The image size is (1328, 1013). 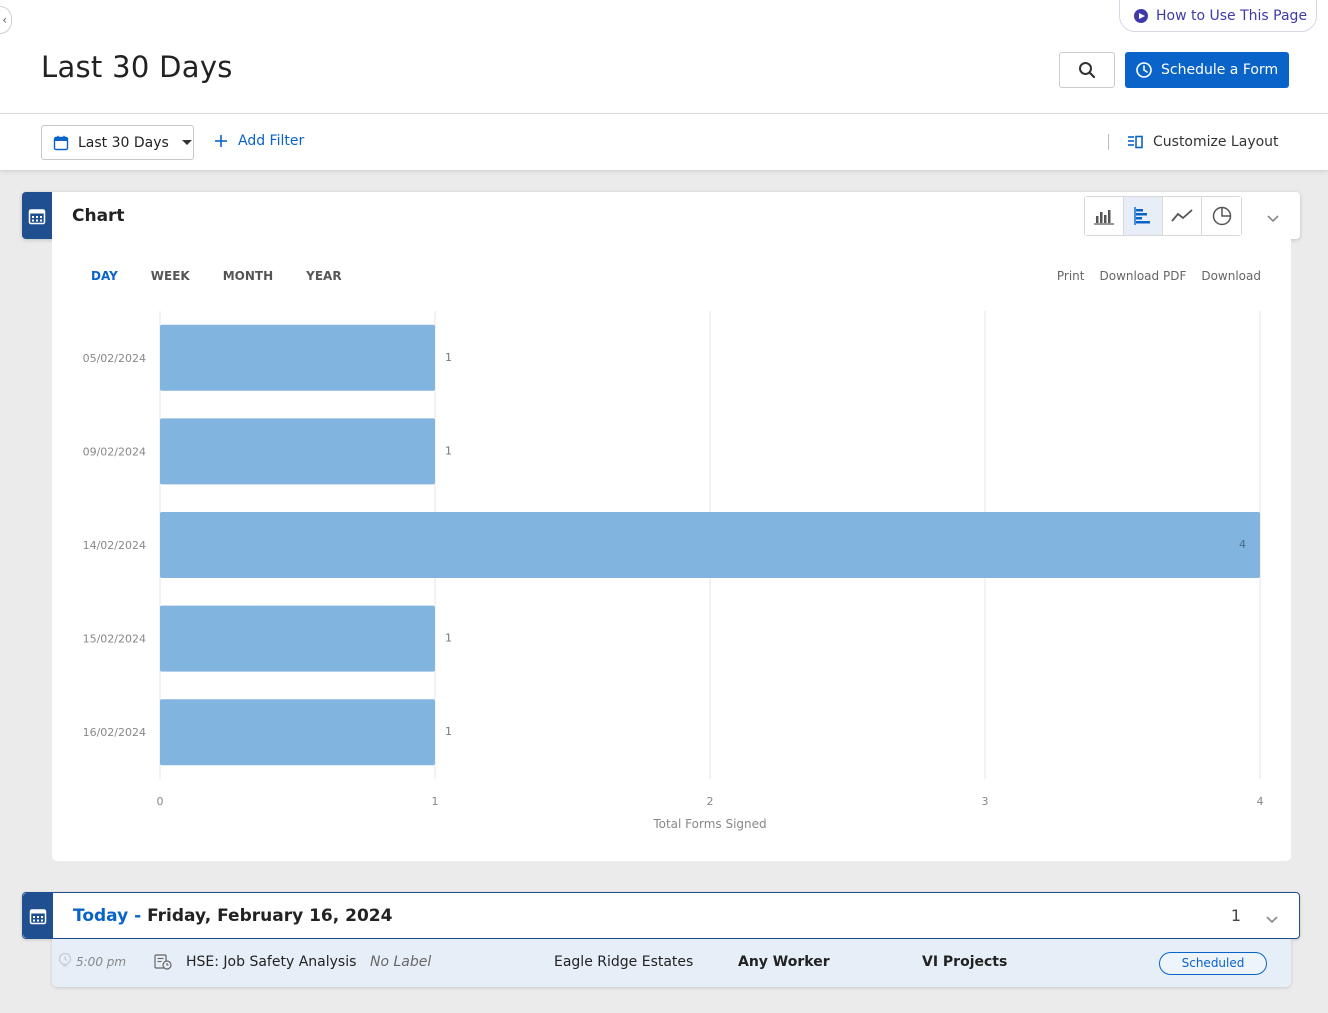 I want to click on customize-layout-button: Customize Layout, so click(x=1203, y=142).